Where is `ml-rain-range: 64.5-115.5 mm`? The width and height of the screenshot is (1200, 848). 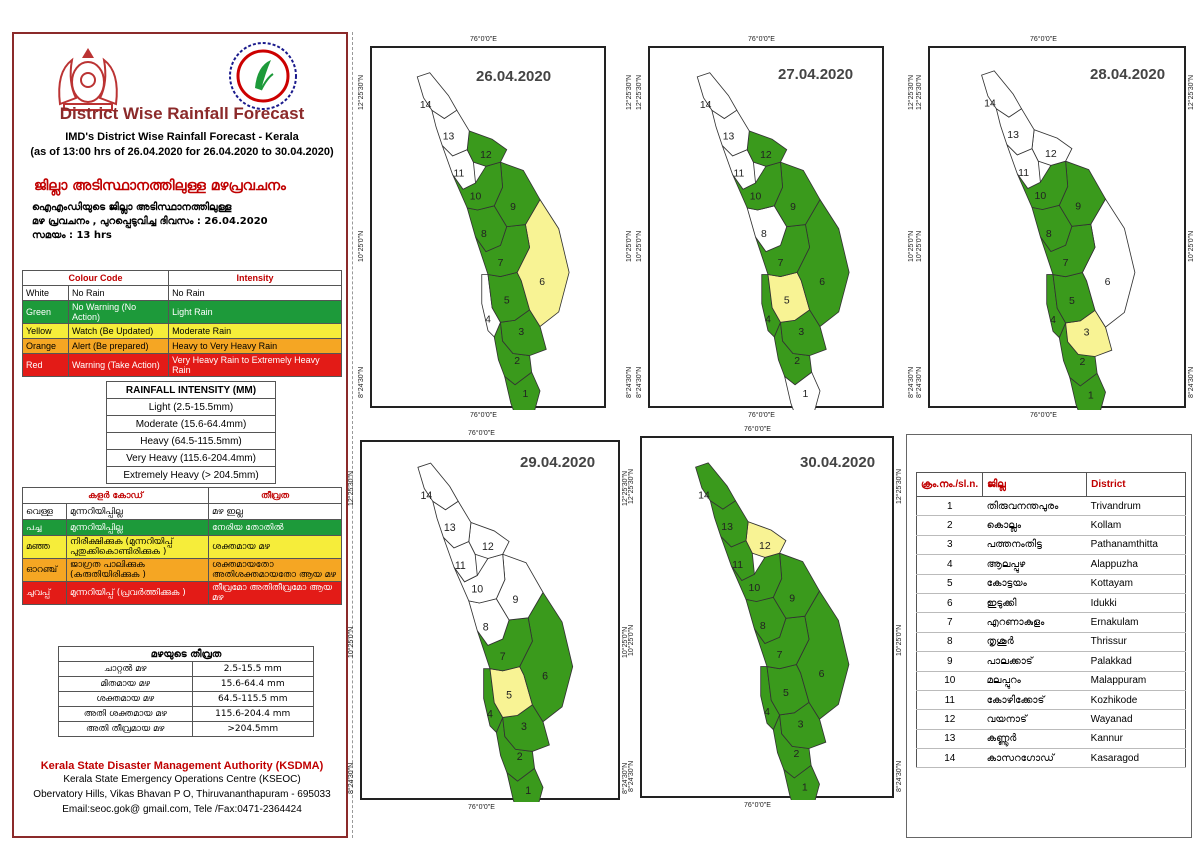 ml-rain-range: 64.5-115.5 mm is located at coordinates (252, 699).